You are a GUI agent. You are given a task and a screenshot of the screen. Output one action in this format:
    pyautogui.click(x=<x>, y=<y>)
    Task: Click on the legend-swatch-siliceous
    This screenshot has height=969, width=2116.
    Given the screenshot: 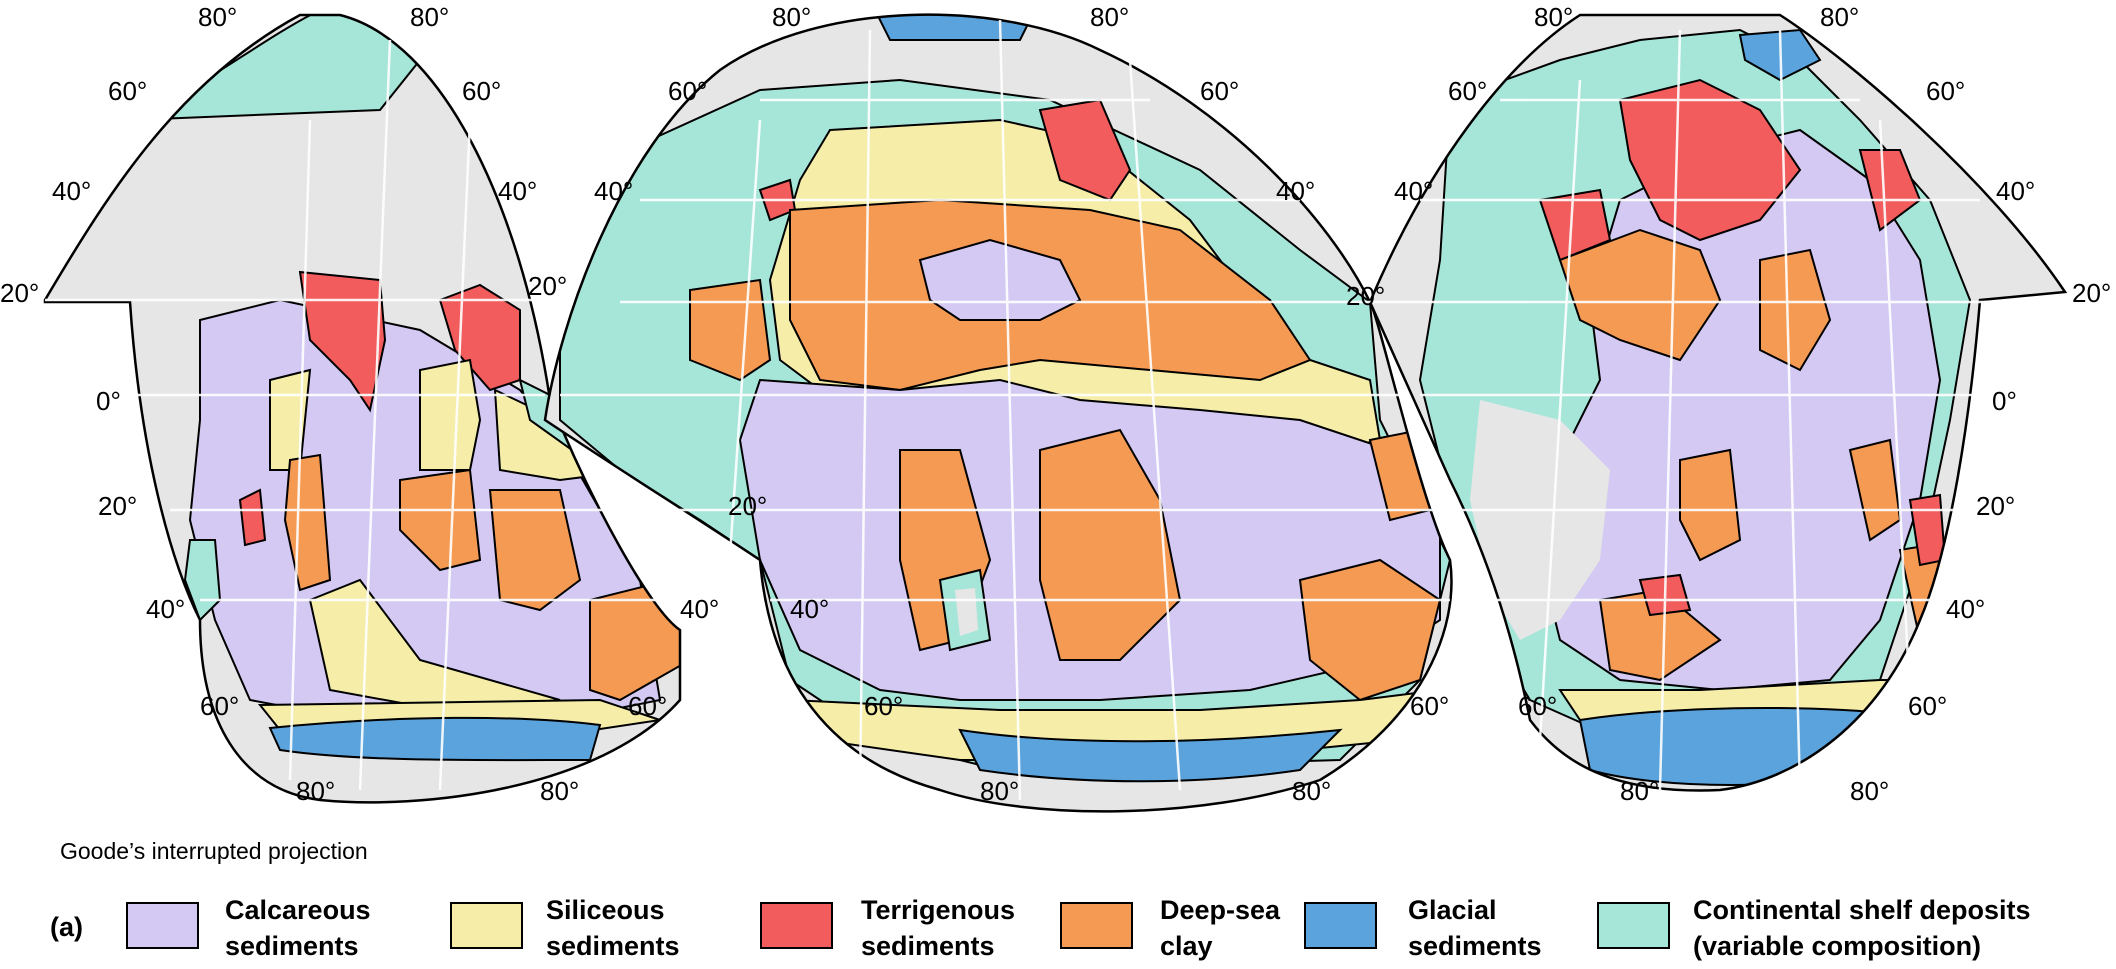 What is the action you would take?
    pyautogui.click(x=486, y=925)
    